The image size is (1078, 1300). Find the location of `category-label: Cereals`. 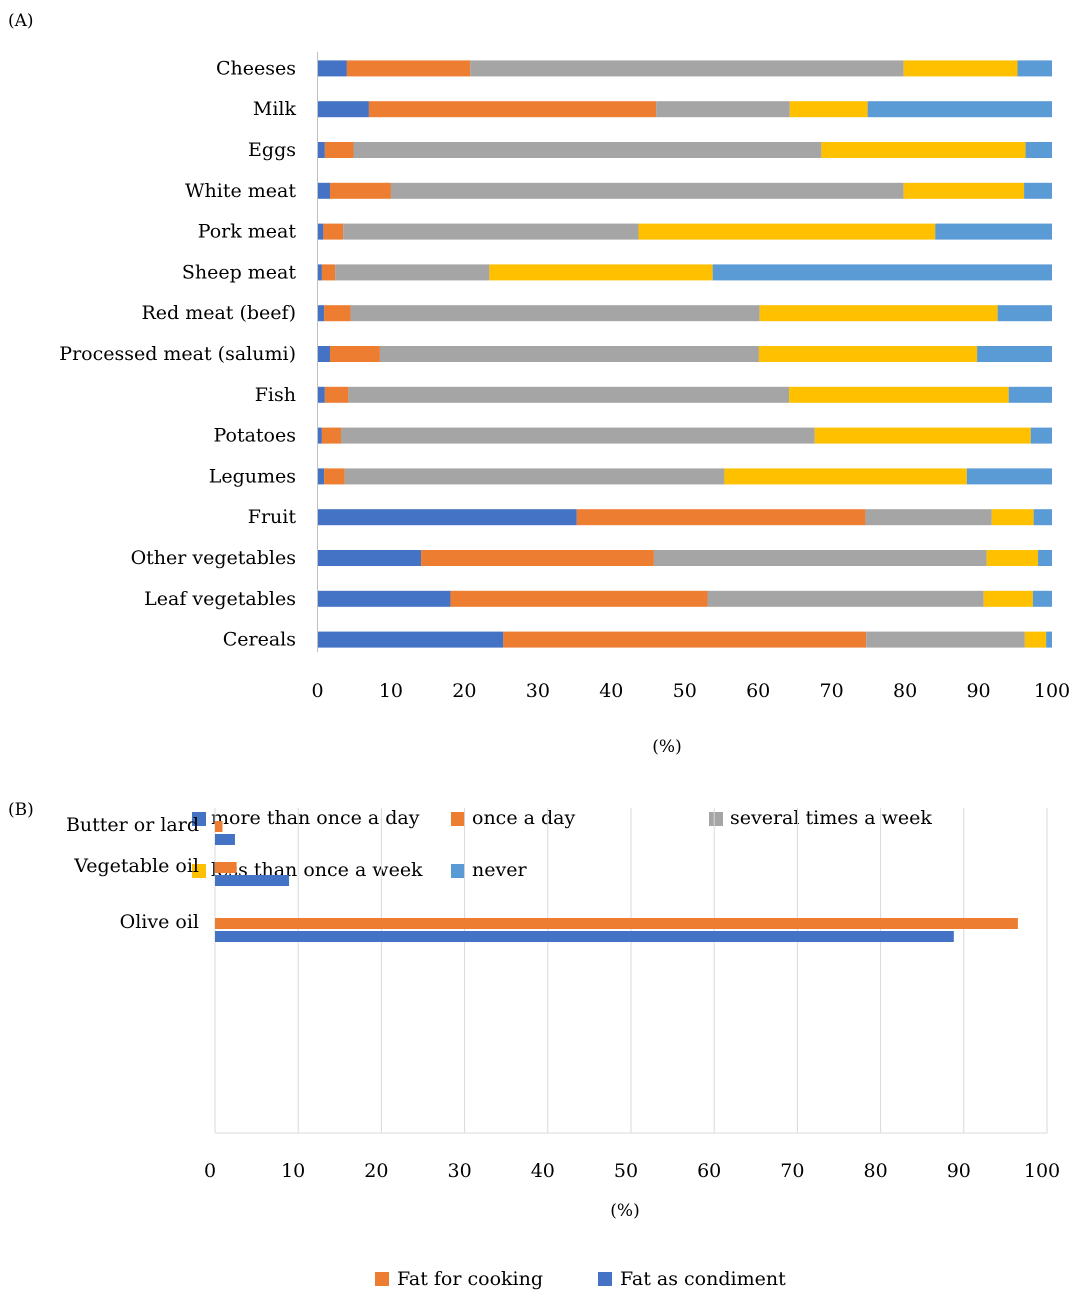

category-label: Cereals is located at coordinates (259, 640).